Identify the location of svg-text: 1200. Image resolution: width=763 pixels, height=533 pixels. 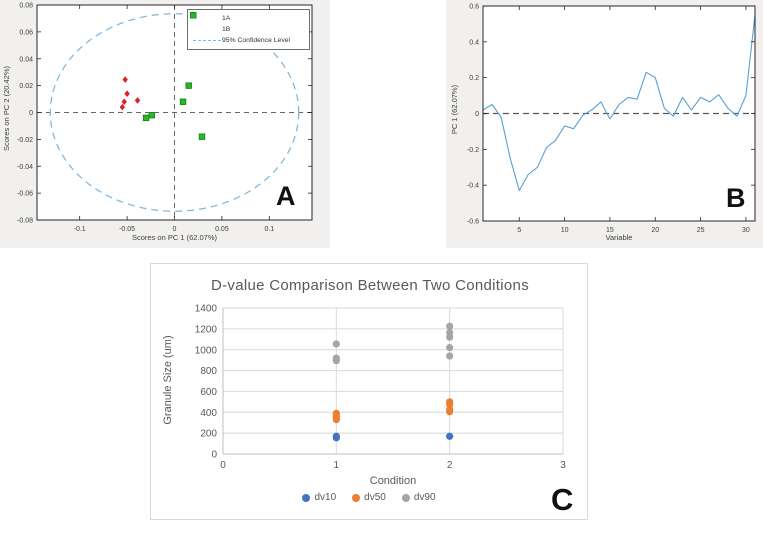
(206, 329).